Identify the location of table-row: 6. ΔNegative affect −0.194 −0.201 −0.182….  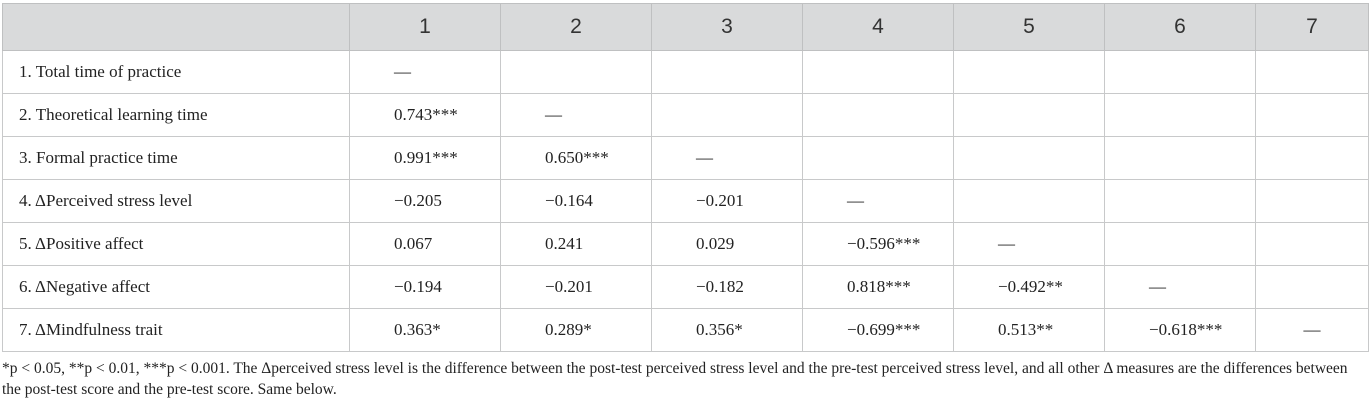
(685, 287).